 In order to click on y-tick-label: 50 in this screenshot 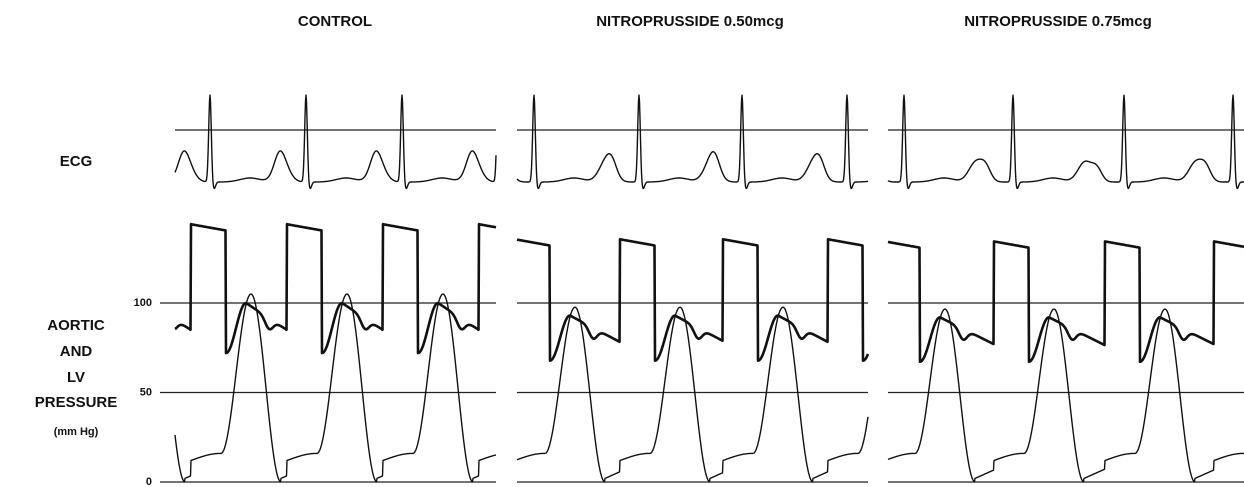, I will do `click(146, 392)`.